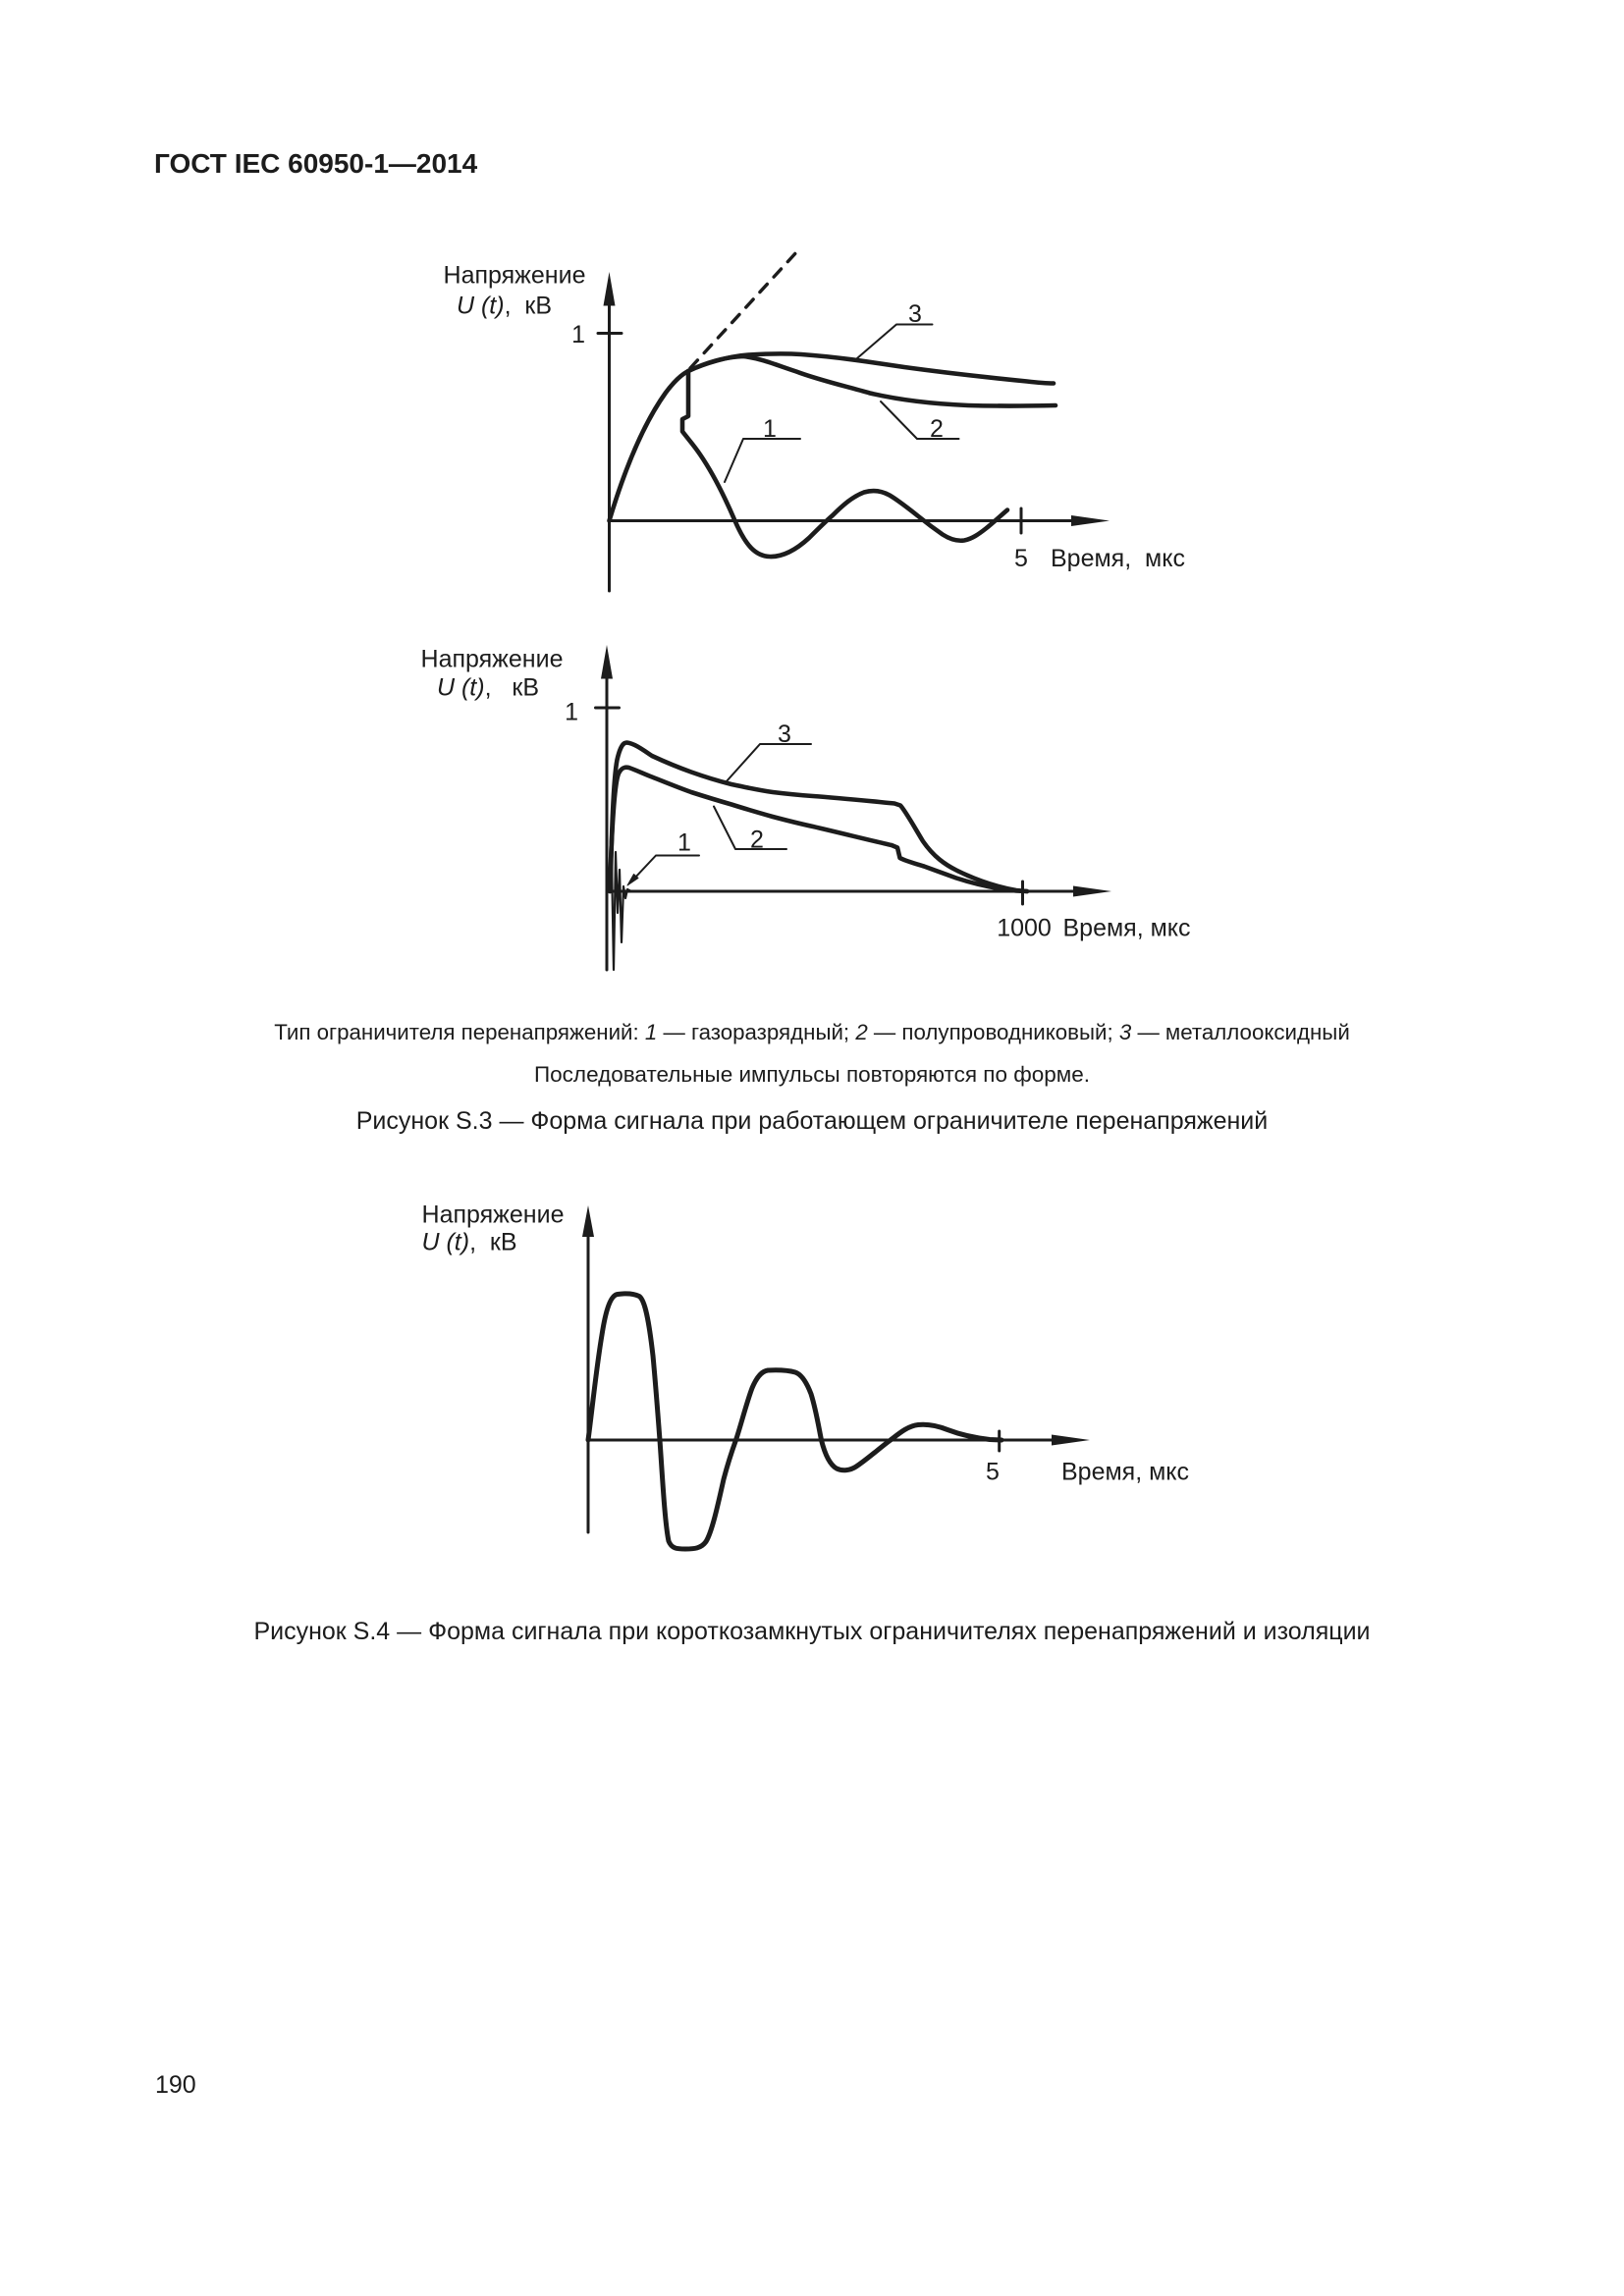  Describe the element at coordinates (1024, 928) in the screenshot. I see `svg-text: 1000` at that location.